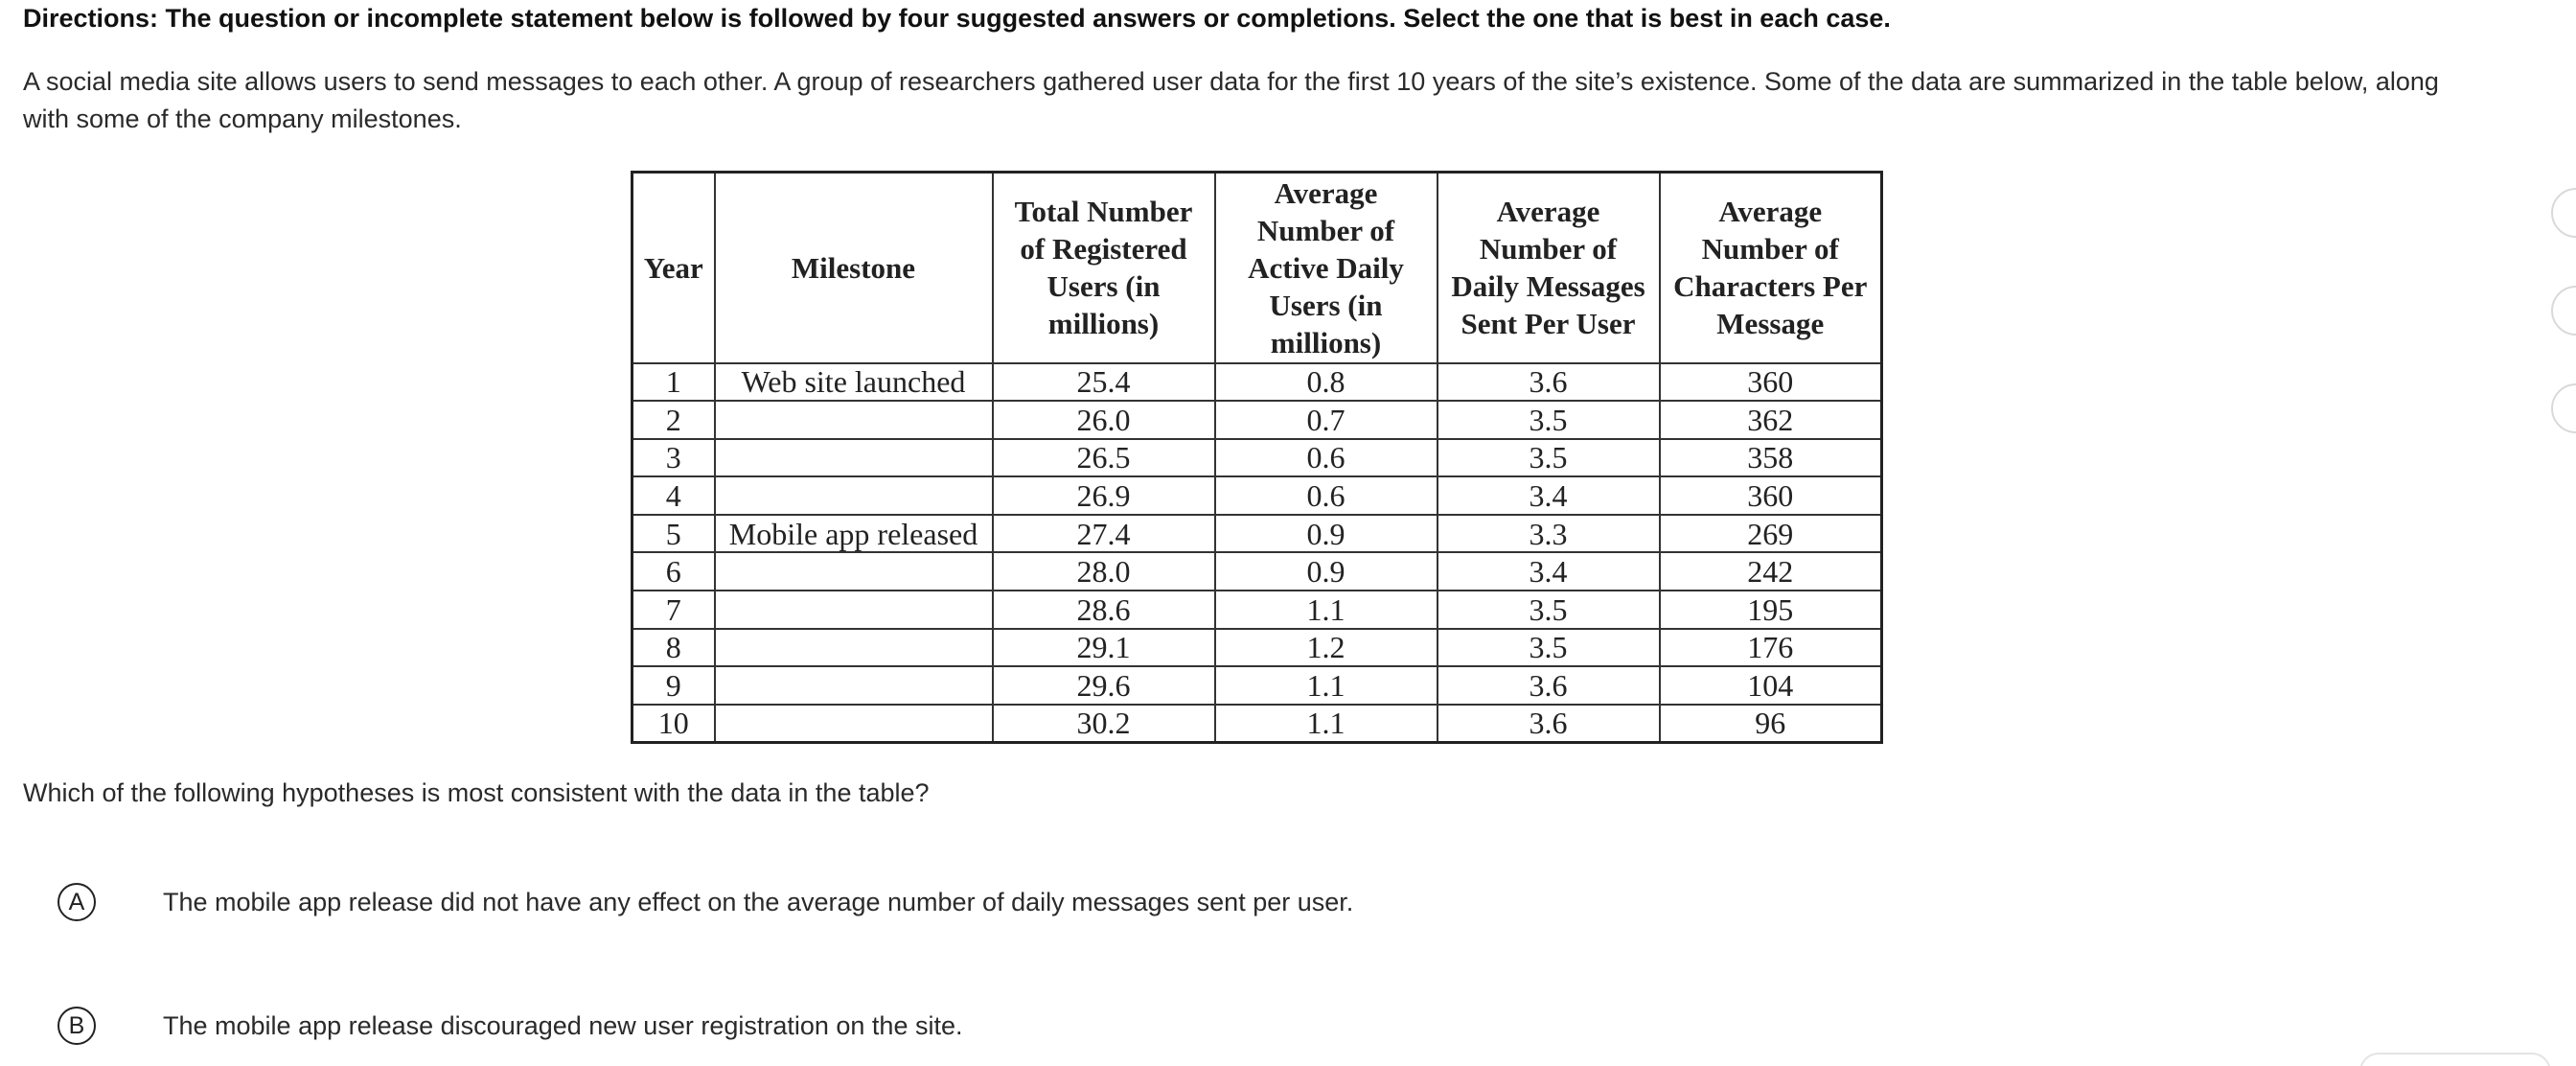  I want to click on table-row: 4 26.9 0.6 3.4 360, so click(1257, 496).